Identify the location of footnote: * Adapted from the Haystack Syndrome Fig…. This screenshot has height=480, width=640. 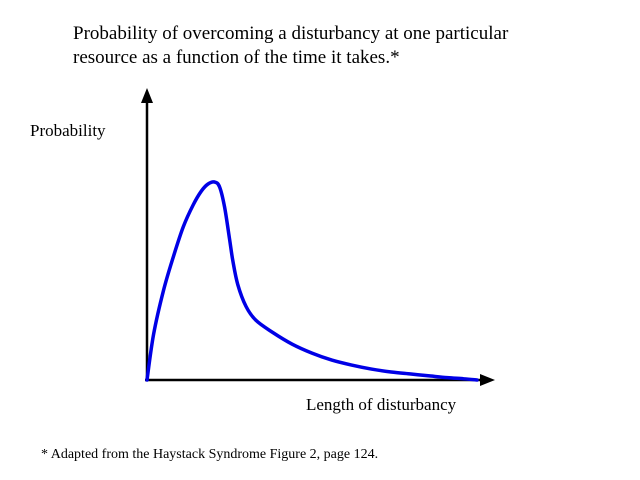
(210, 454).